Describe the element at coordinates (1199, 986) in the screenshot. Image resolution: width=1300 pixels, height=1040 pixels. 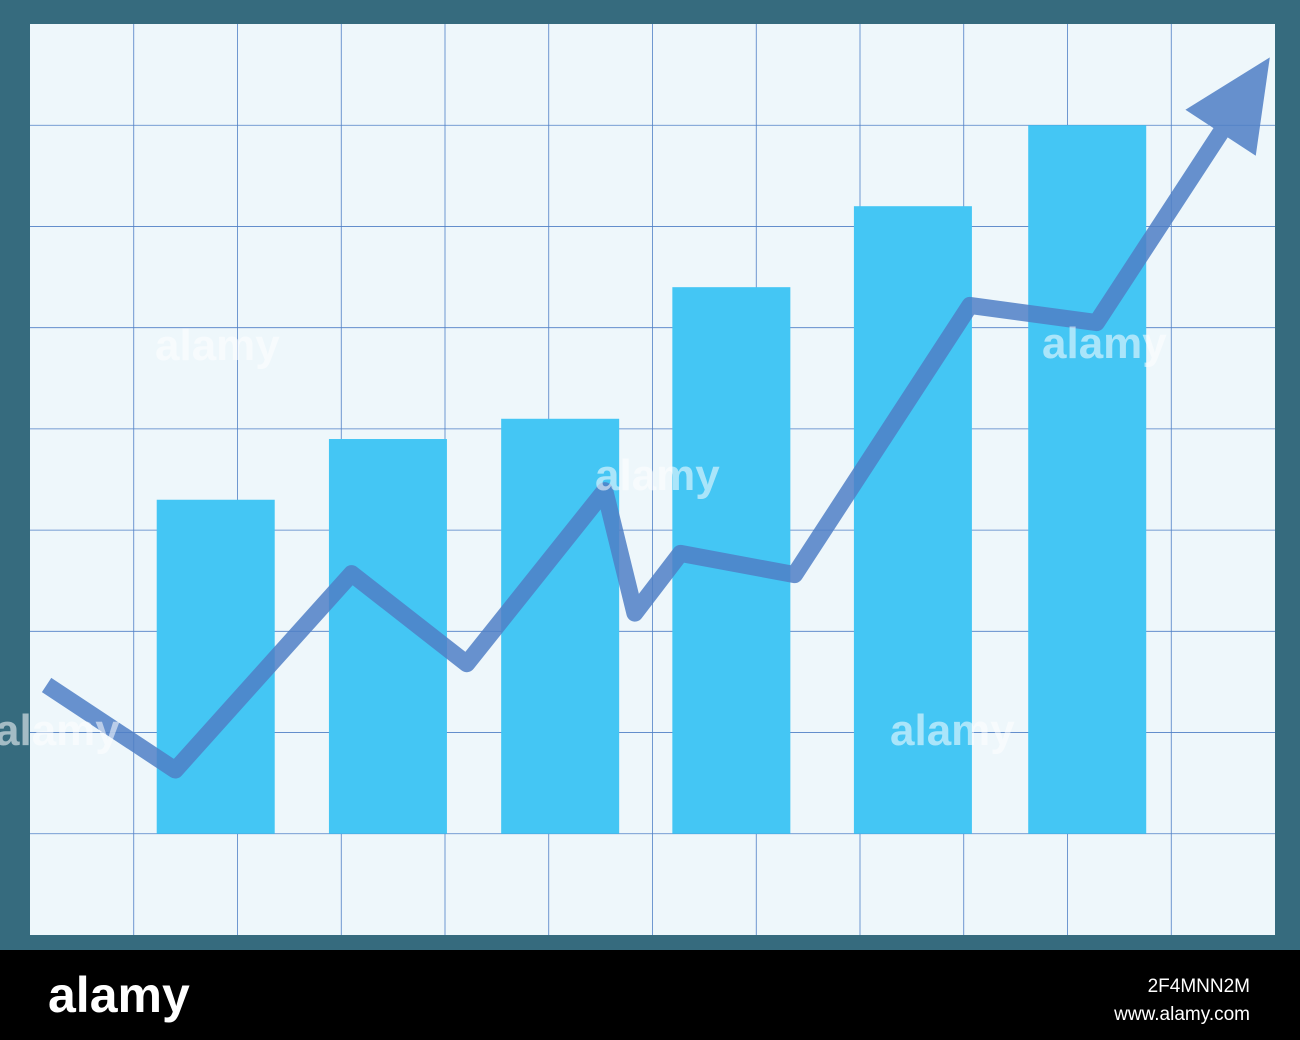
I see `image-id: 2F4MNN2M` at that location.